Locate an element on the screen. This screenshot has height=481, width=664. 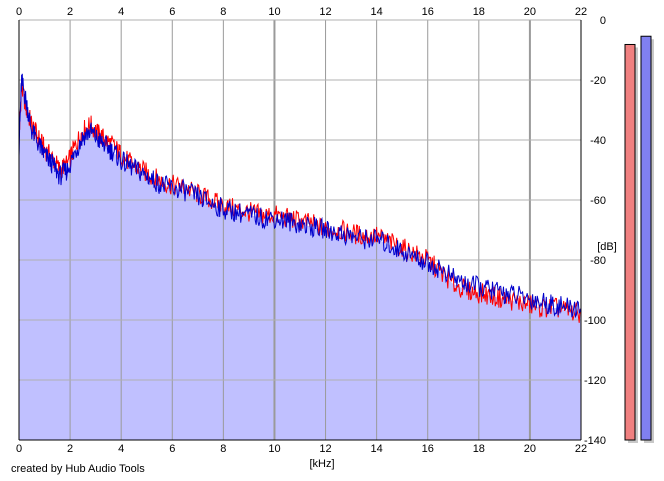
x-tick-label-top: 22 is located at coordinates (581, 12).